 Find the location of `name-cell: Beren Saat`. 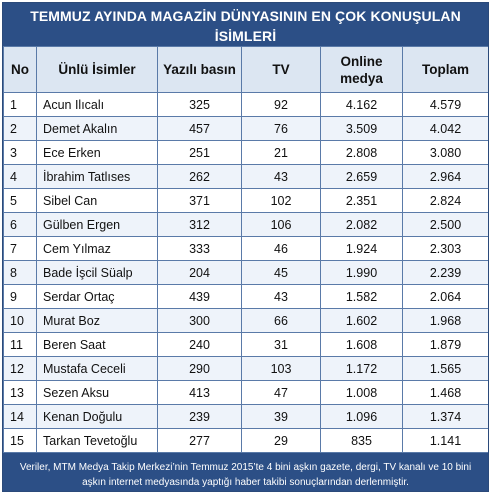

name-cell: Beren Saat is located at coordinates (97, 344).